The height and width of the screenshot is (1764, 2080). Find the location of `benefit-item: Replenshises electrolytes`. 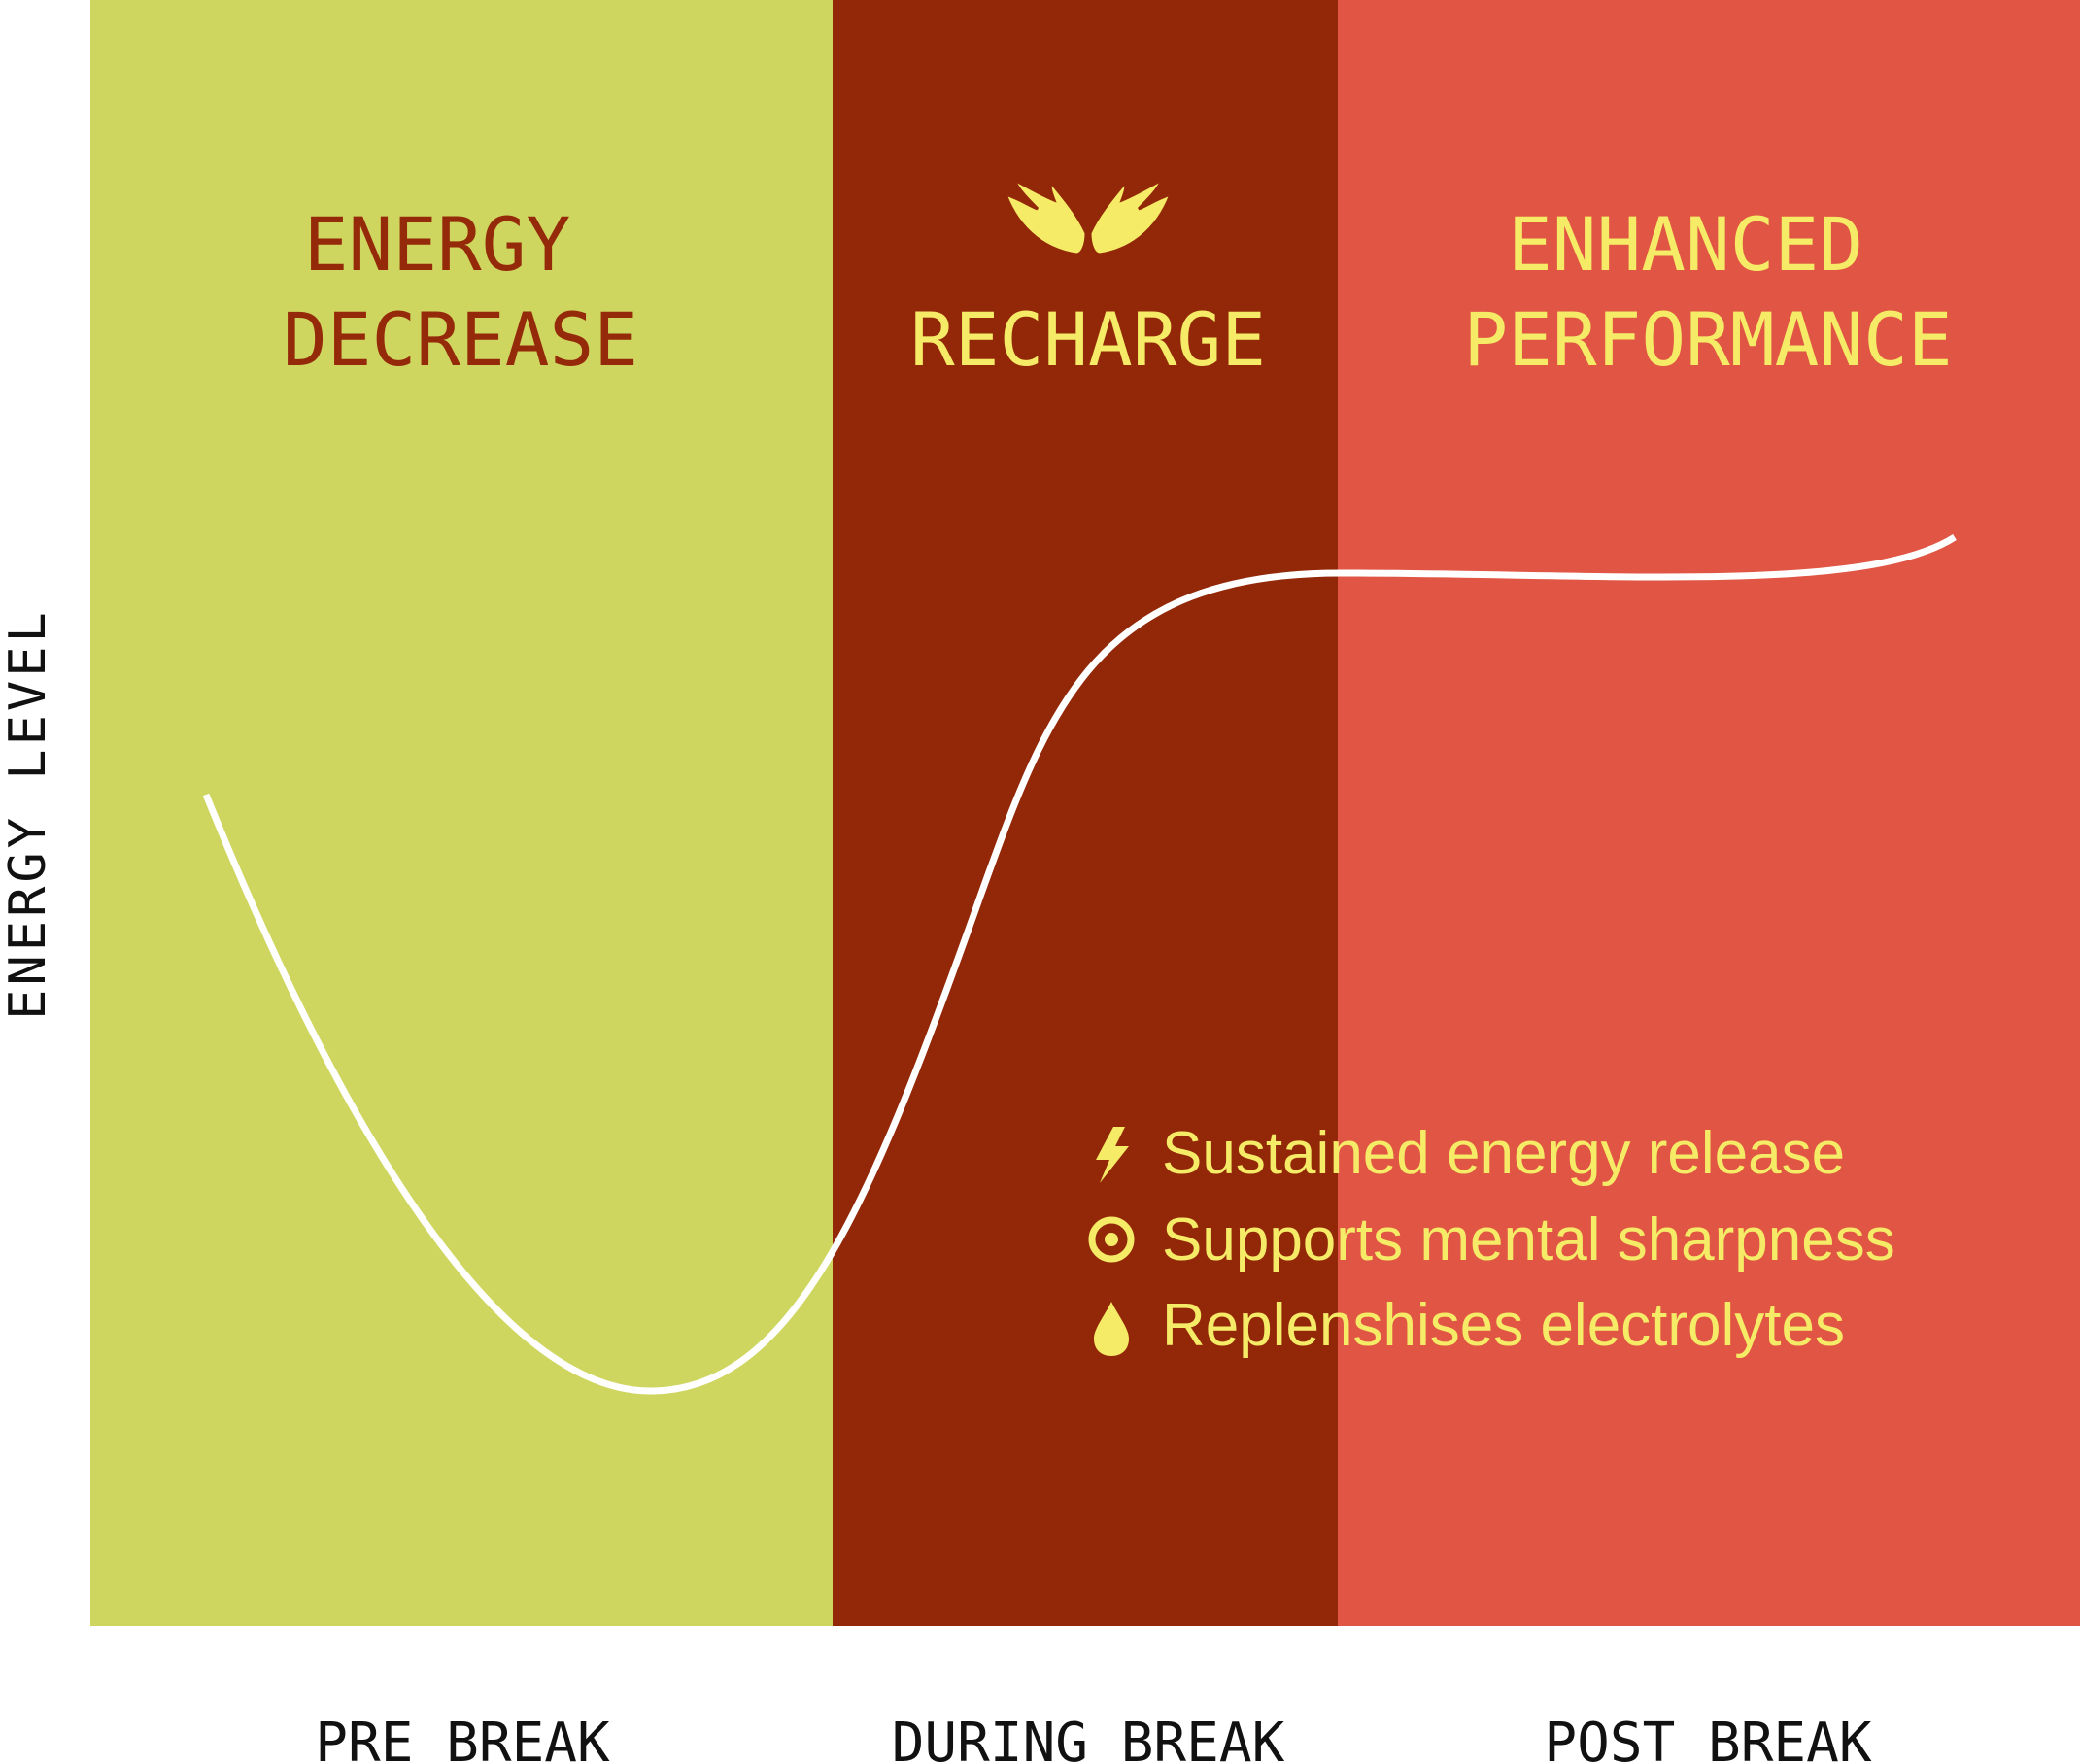

benefit-item: Replenshises electrolytes is located at coordinates (1469, 1325).